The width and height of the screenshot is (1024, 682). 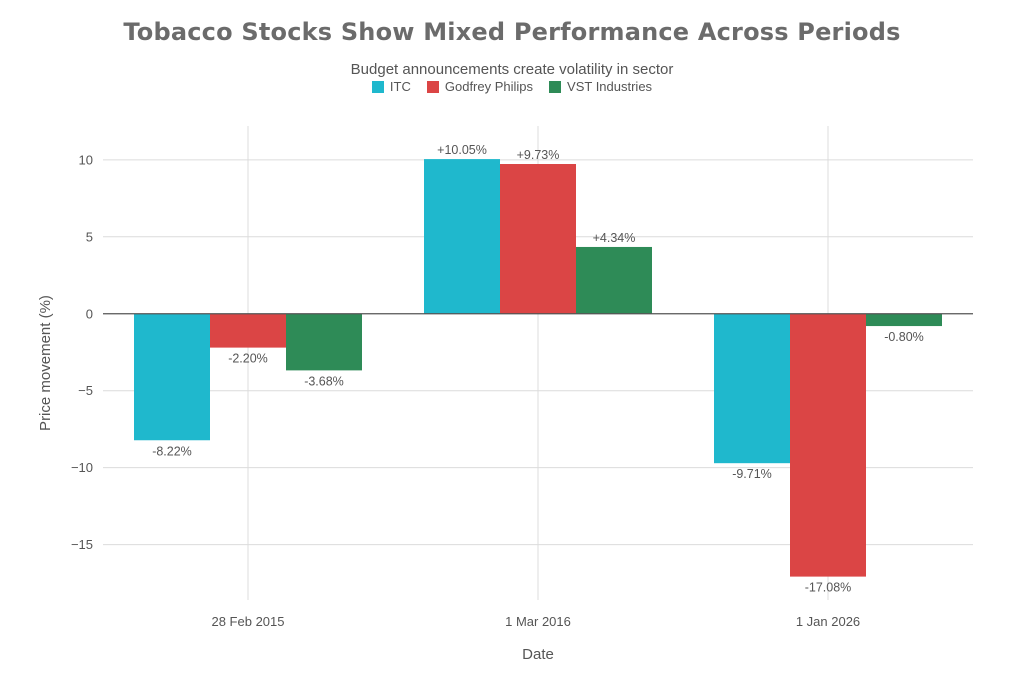 I want to click on legend: ITC Godfrey Philips VST Industries, so click(x=512, y=86).